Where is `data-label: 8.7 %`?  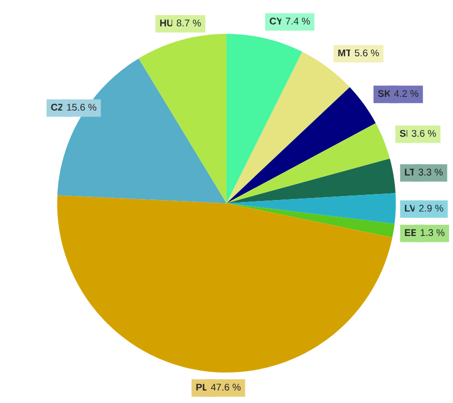
data-label: 8.7 % is located at coordinates (188, 23).